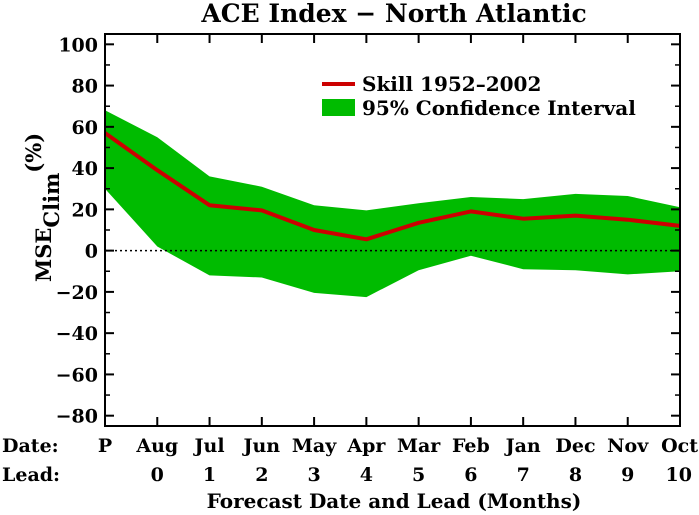  I want to click on x-date-label: Jan, so click(522, 446).